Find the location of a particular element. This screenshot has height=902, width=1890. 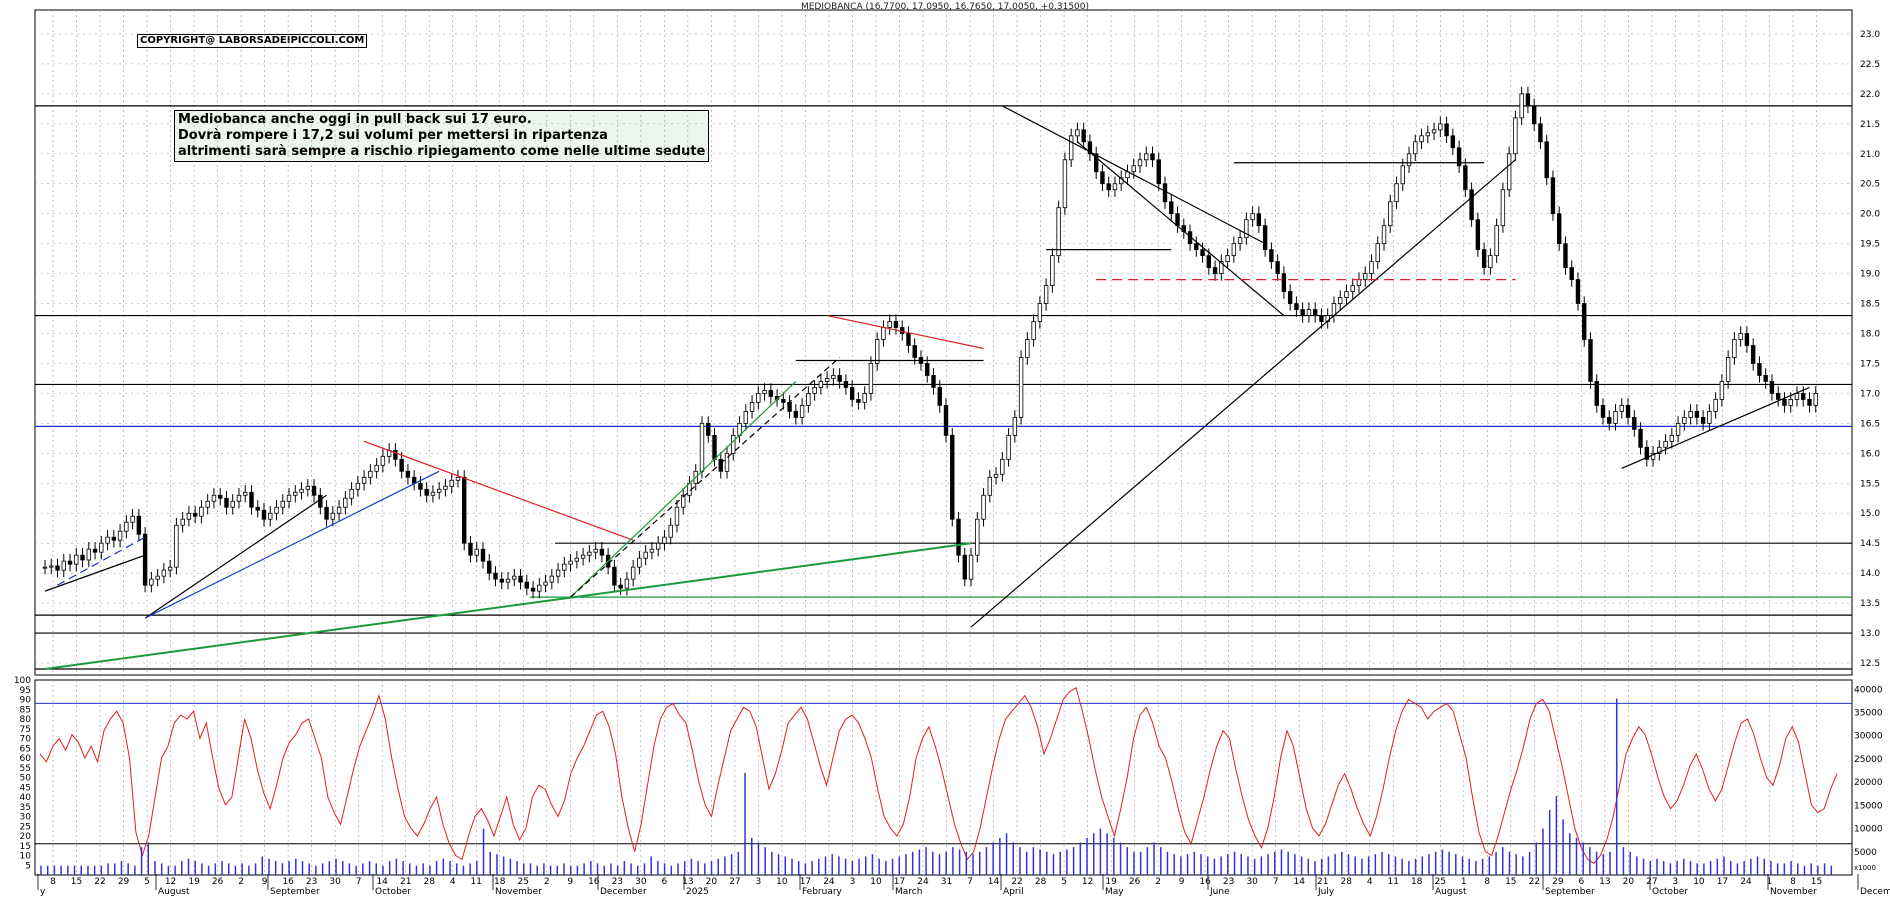

x-tick-label: 20 is located at coordinates (712, 882).